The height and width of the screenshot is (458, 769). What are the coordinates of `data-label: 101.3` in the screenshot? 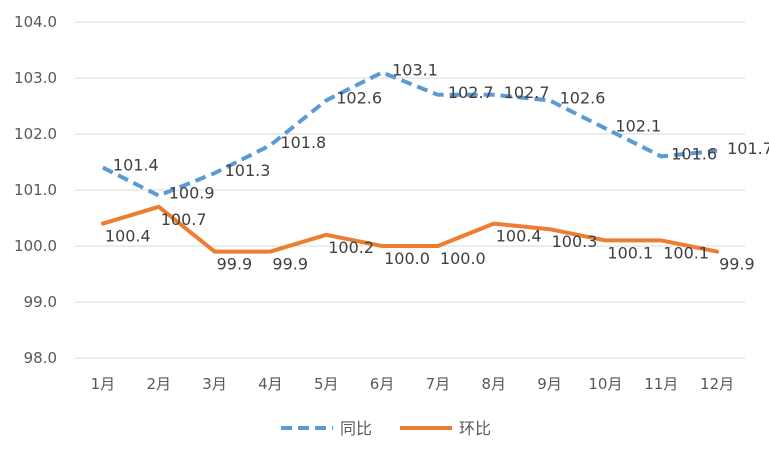 It's located at (248, 170).